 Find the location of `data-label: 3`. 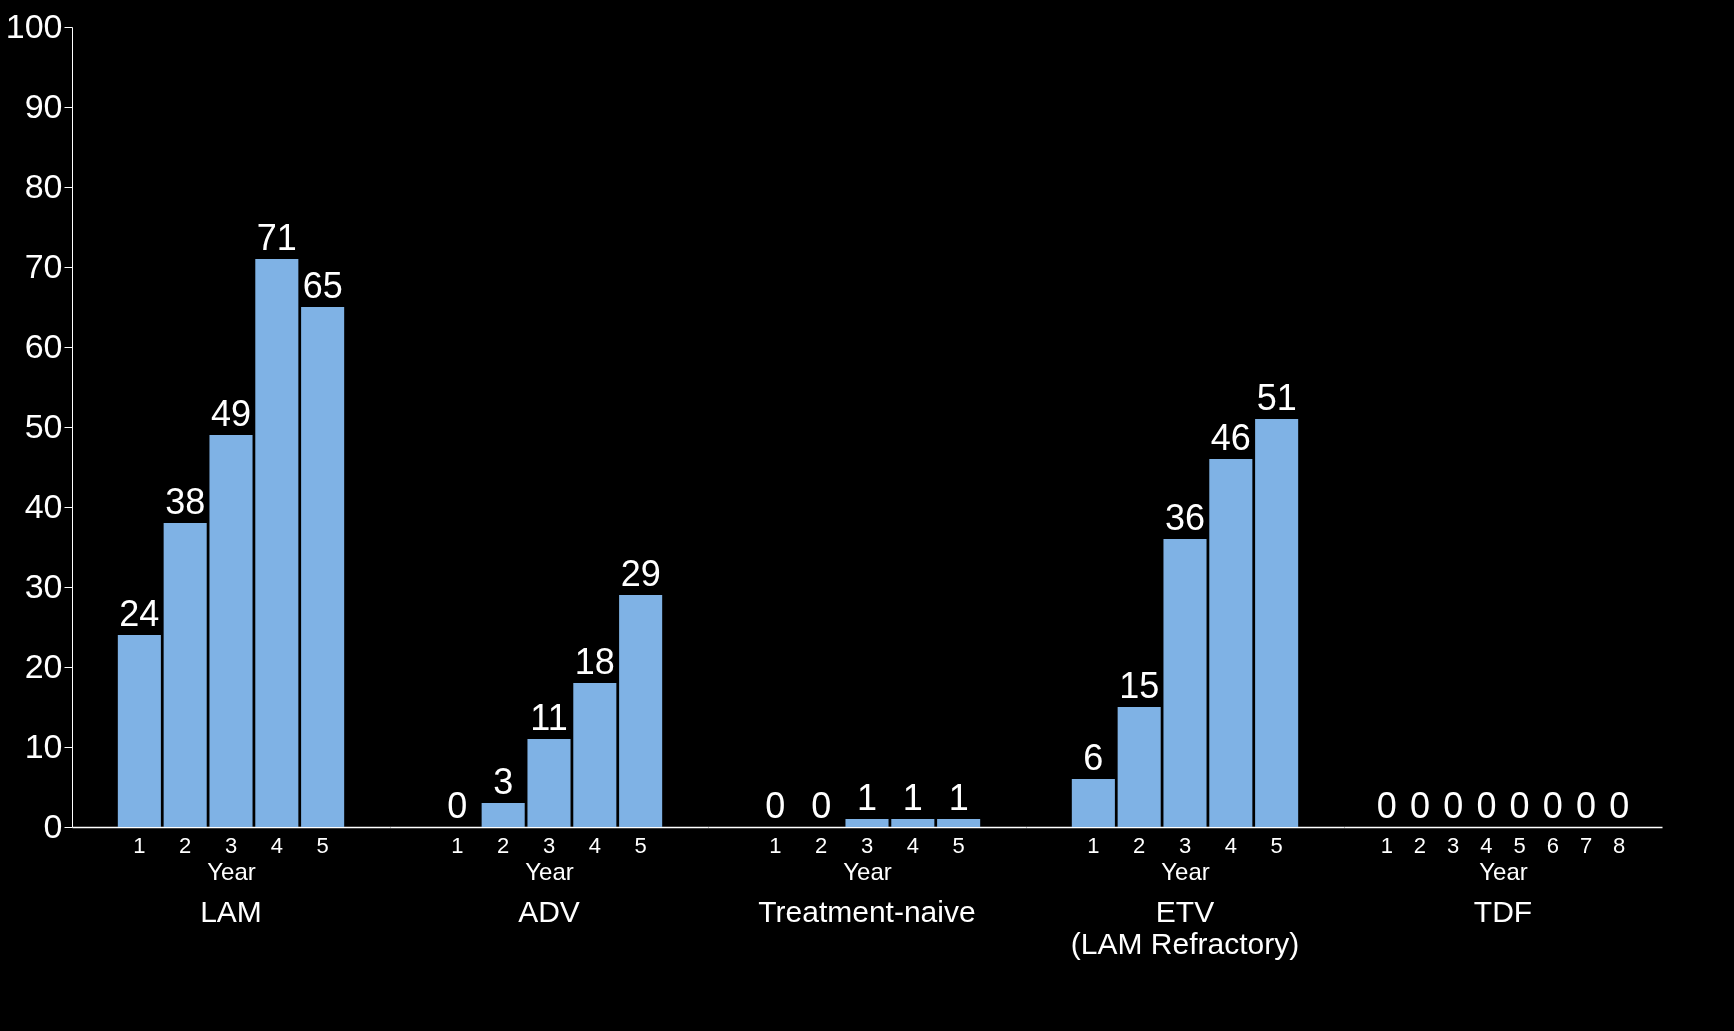

data-label: 3 is located at coordinates (503, 781).